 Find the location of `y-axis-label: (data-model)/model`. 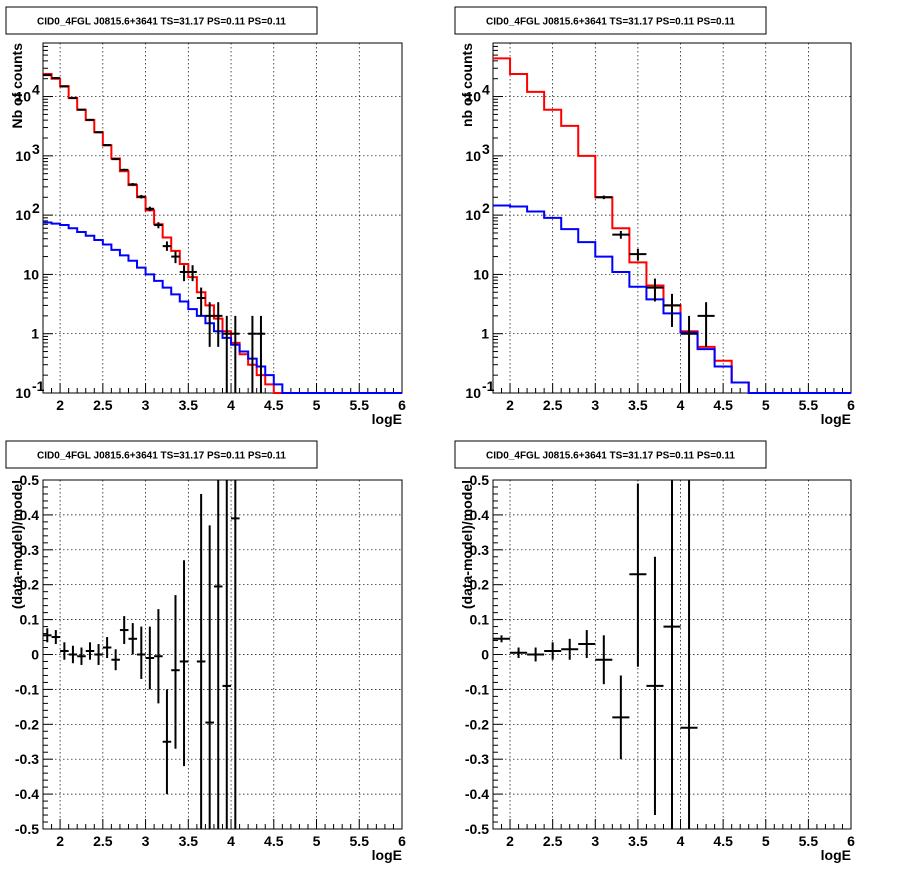

y-axis-label: (data-model)/model is located at coordinates (17, 544).